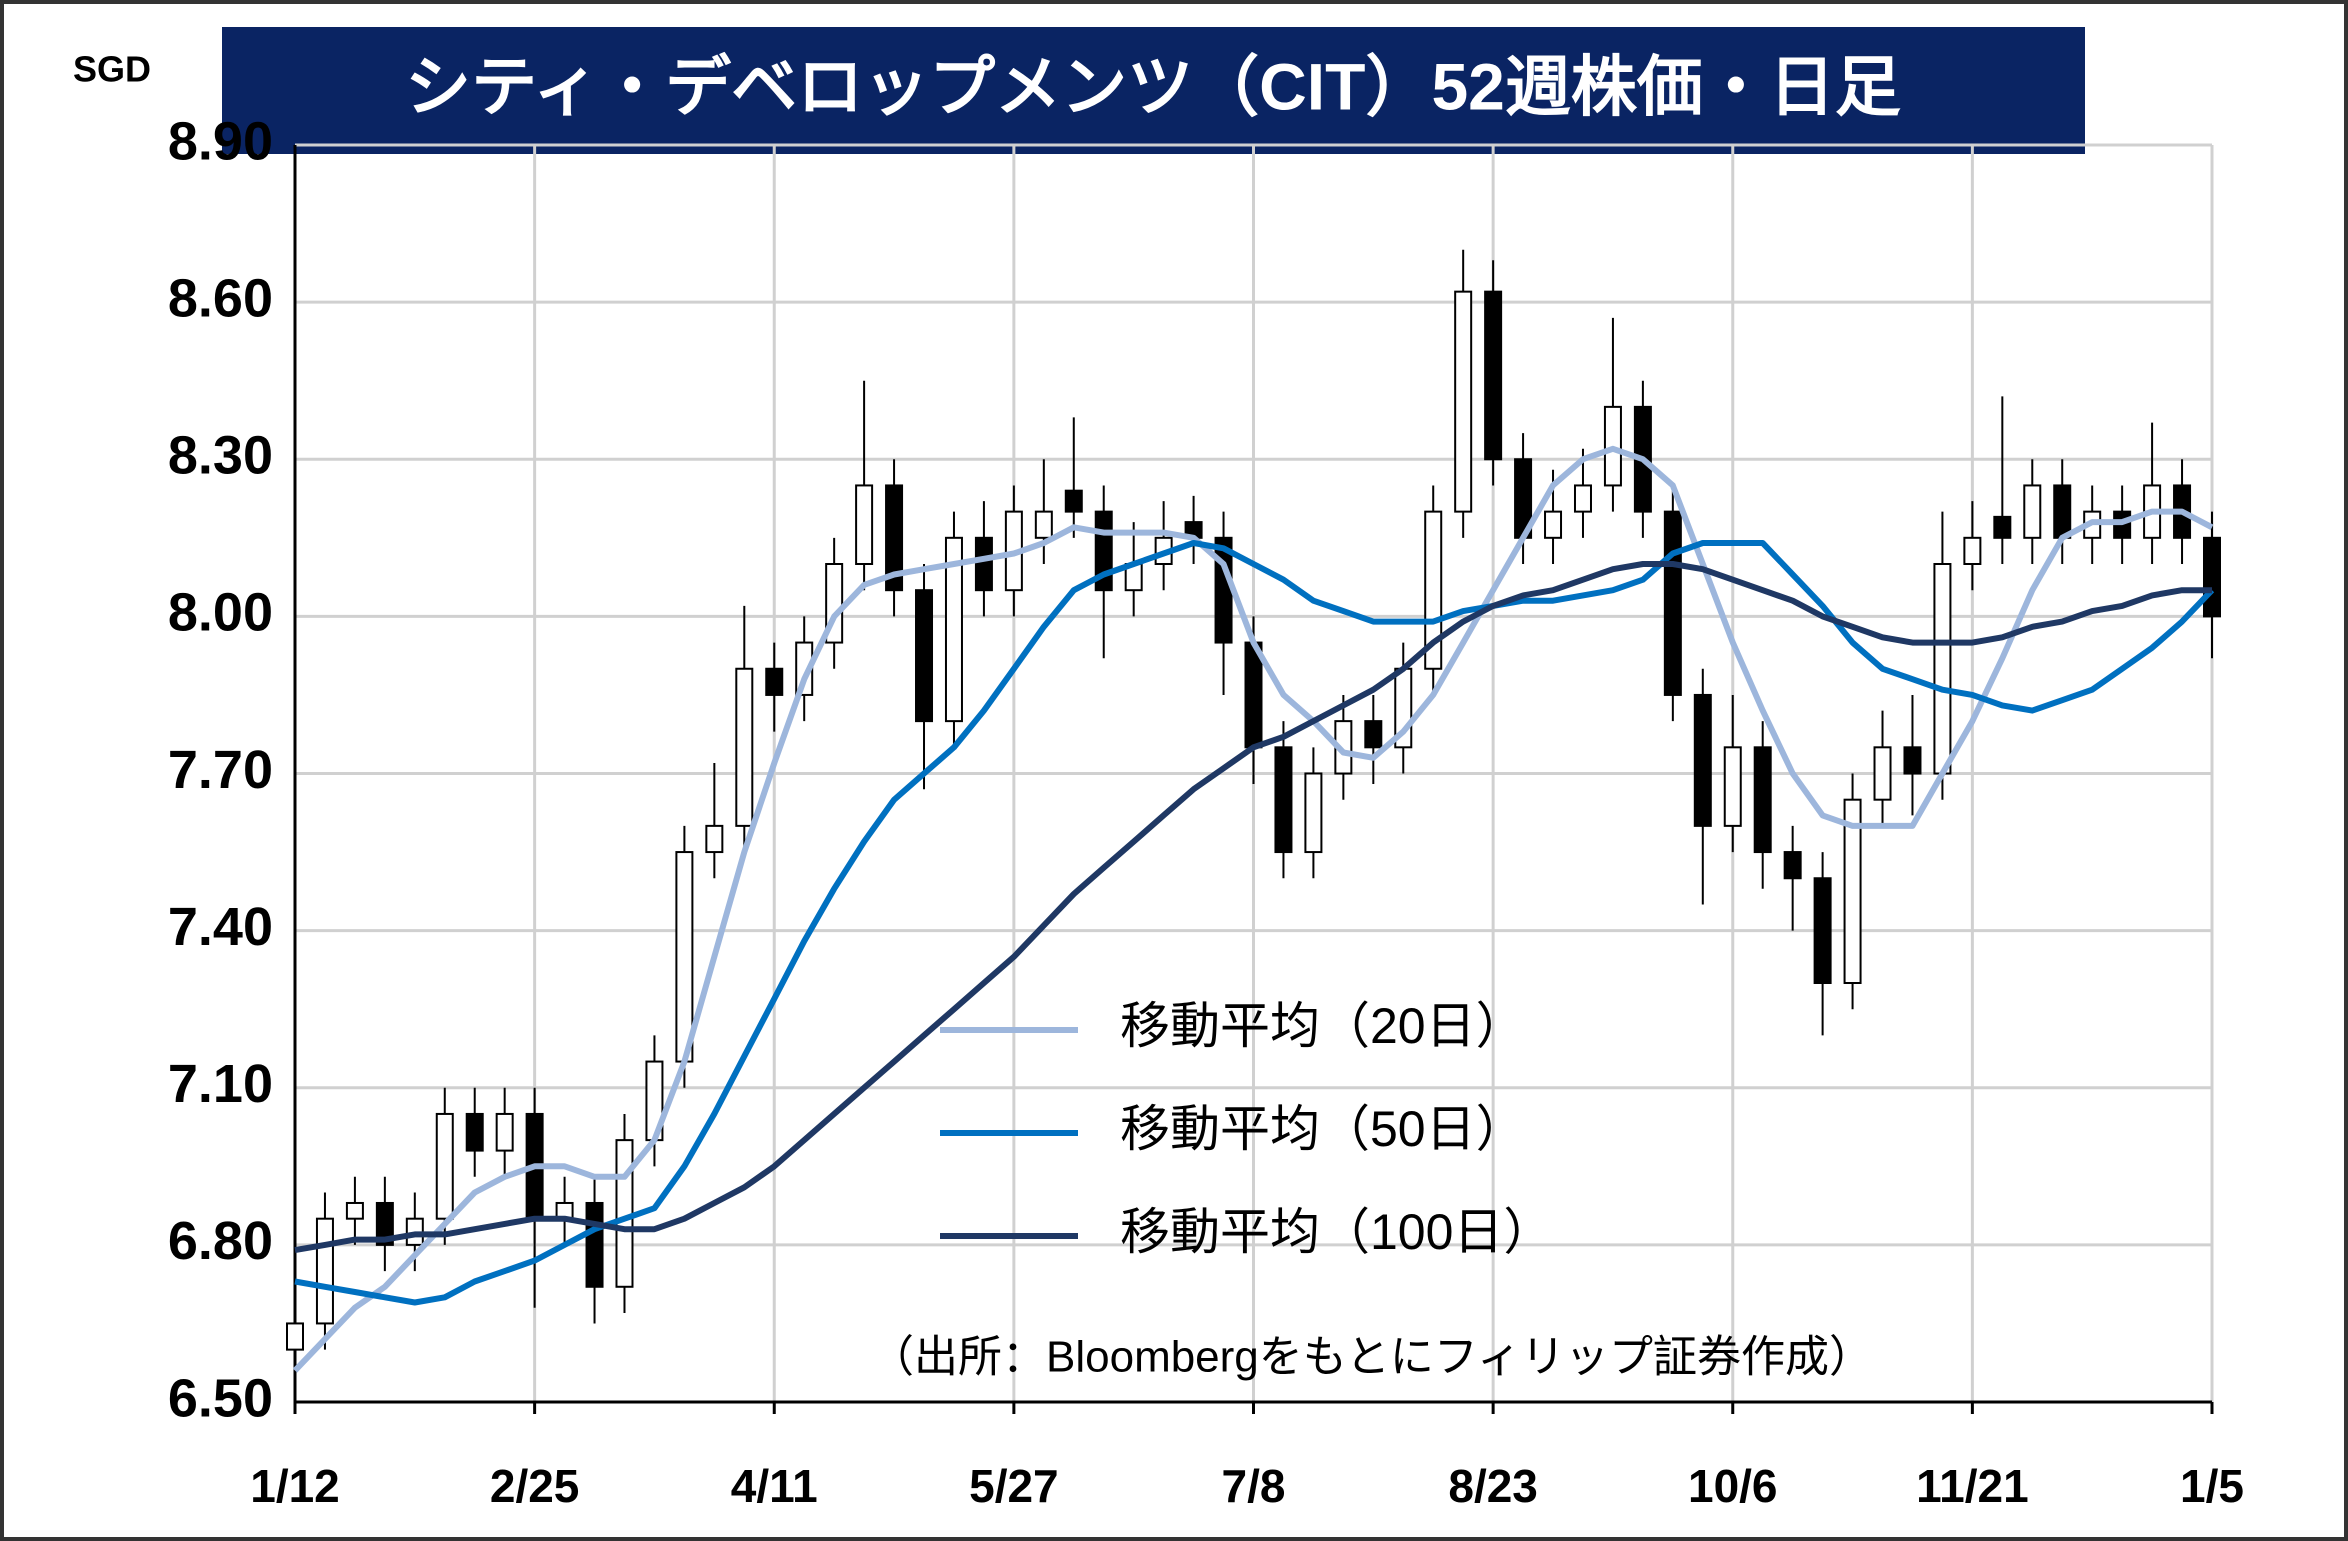 This screenshot has height=1541, width=2348. I want to click on legend-label: 移動平均（100日）, so click(1336, 1232).